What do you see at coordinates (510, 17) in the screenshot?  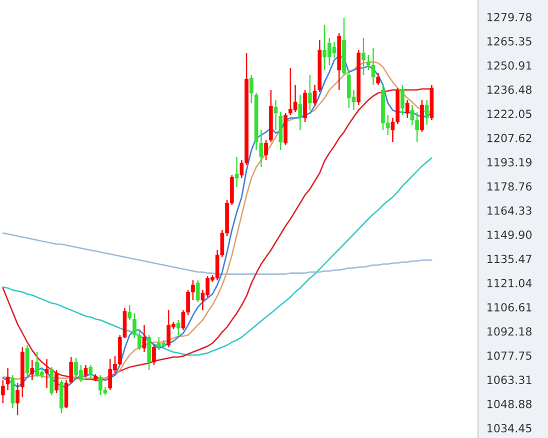 I see `y-tick-label: 1279.78` at bounding box center [510, 17].